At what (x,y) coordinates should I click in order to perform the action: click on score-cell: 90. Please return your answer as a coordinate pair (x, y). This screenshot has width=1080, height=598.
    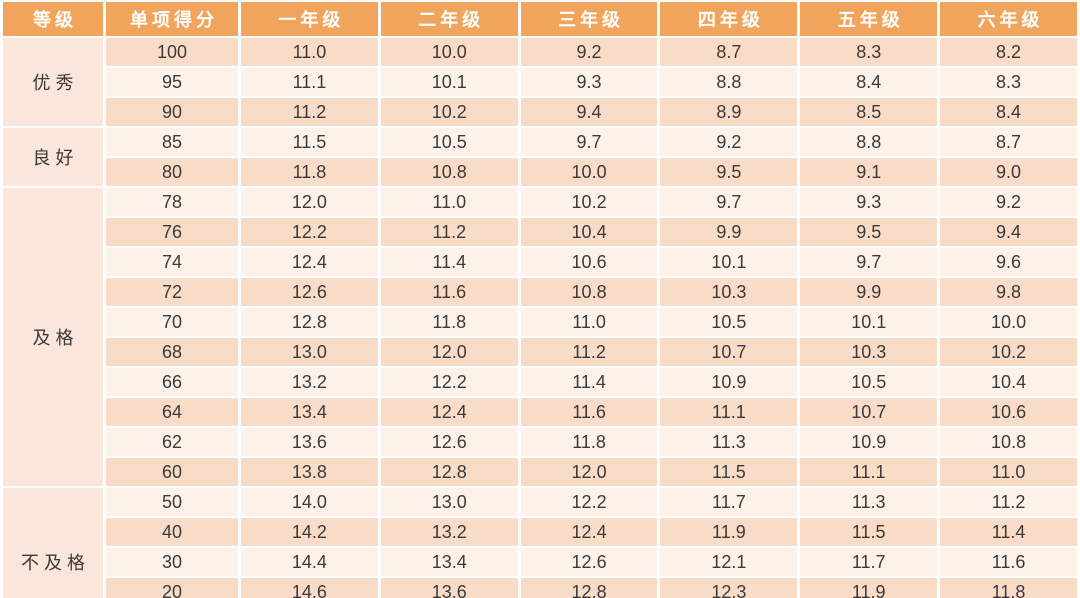
    Looking at the image, I should click on (172, 112).